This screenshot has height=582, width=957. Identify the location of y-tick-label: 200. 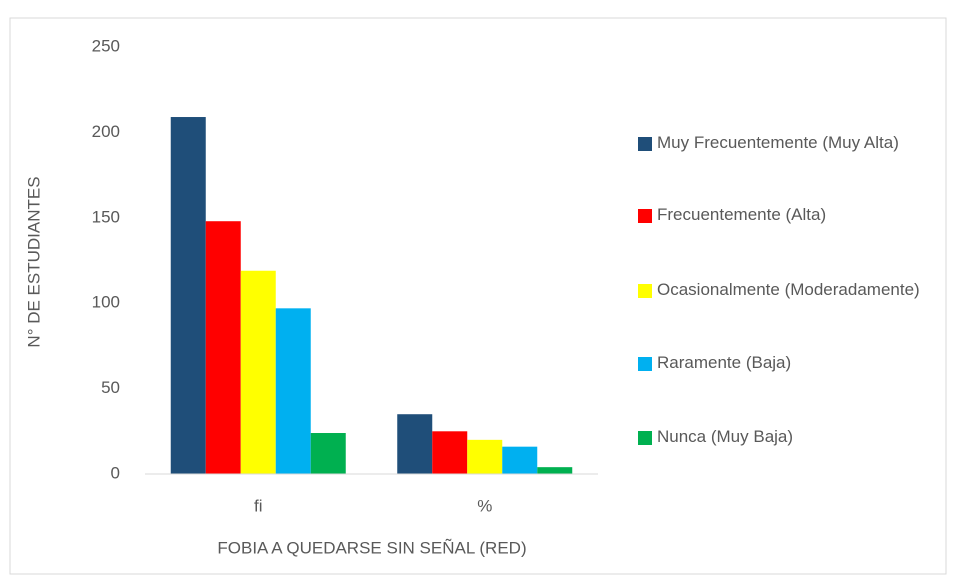
(106, 131).